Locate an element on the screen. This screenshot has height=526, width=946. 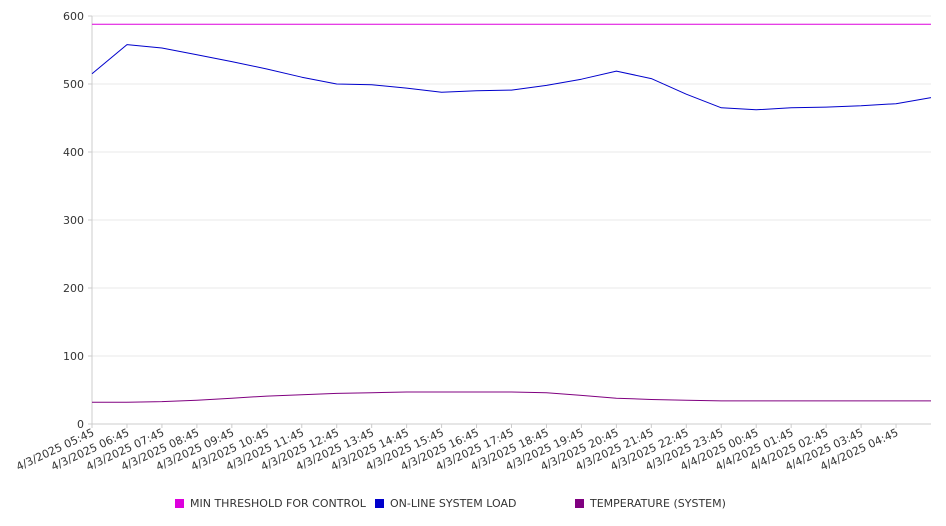
legend-label-temperature: TEMPERATURE (SYSTEM) is located at coordinates (658, 503).